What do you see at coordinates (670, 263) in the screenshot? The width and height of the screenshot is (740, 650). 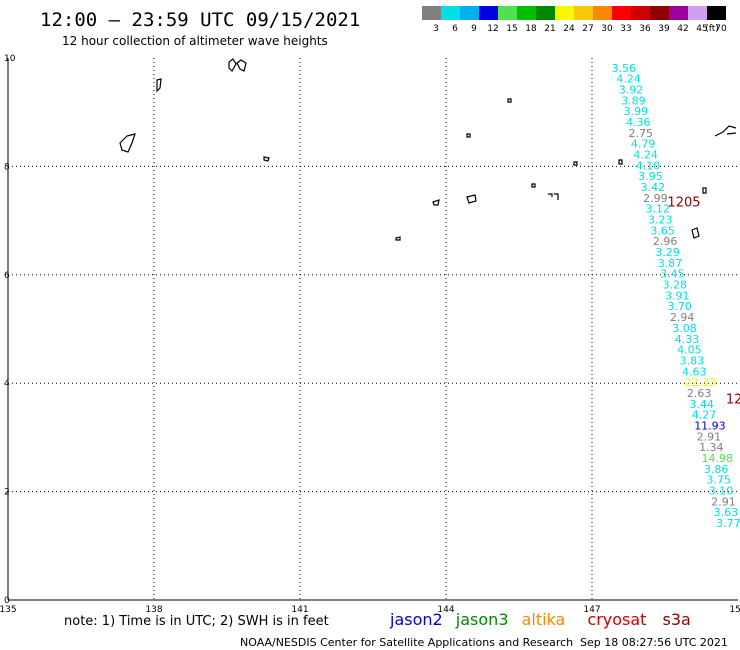 I see `wave-height-value: 3.87` at bounding box center [670, 263].